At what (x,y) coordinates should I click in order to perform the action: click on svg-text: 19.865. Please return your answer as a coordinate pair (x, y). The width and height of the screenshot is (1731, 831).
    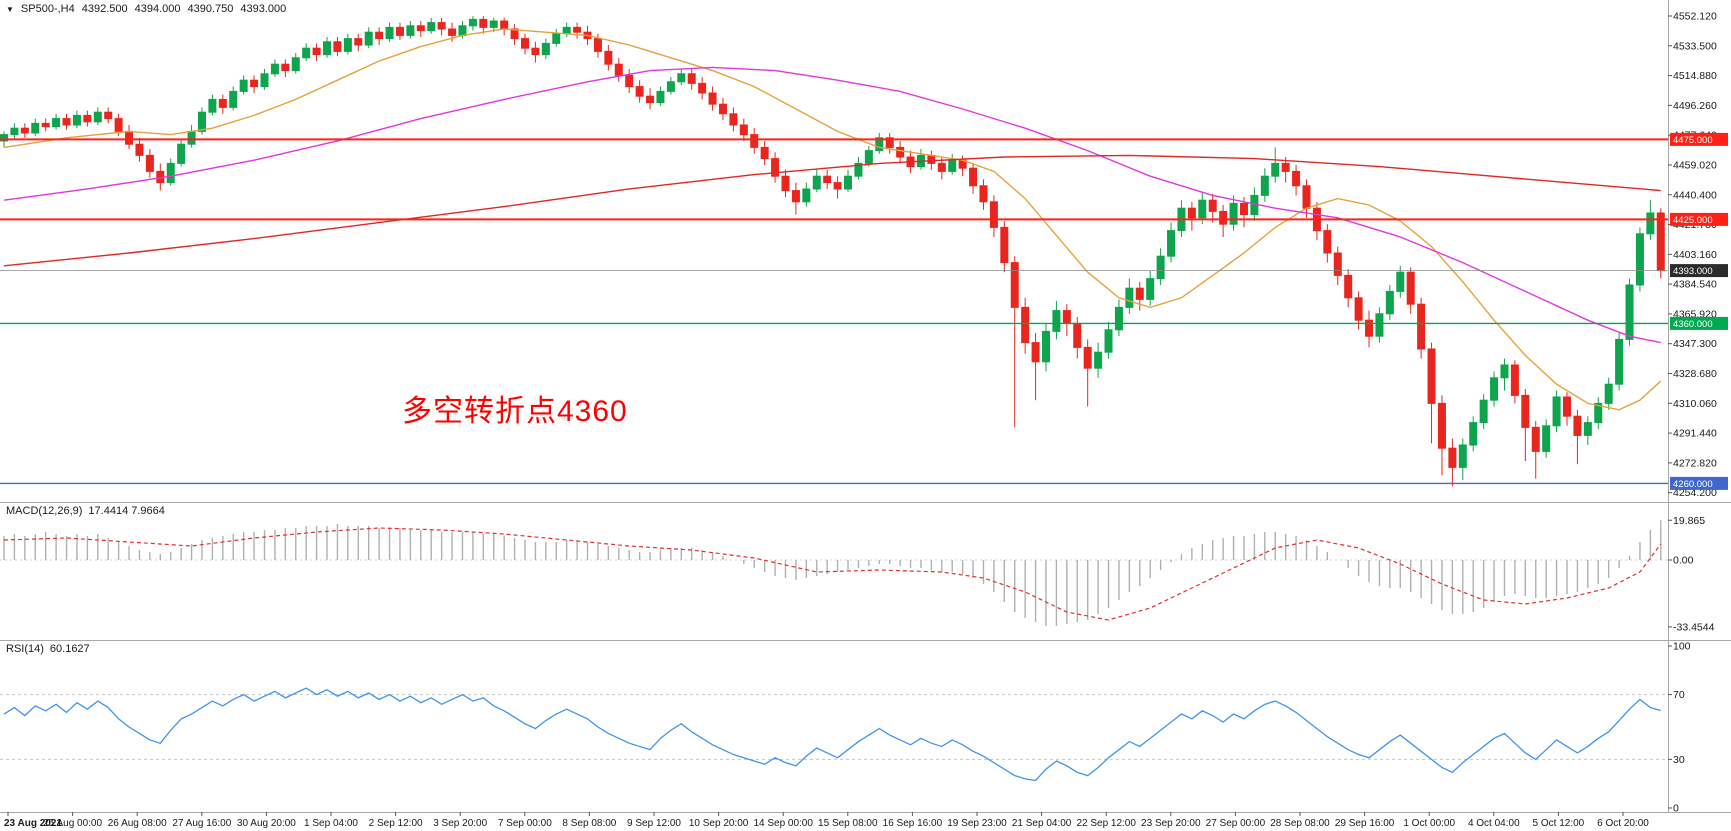
    Looking at the image, I should click on (1689, 521).